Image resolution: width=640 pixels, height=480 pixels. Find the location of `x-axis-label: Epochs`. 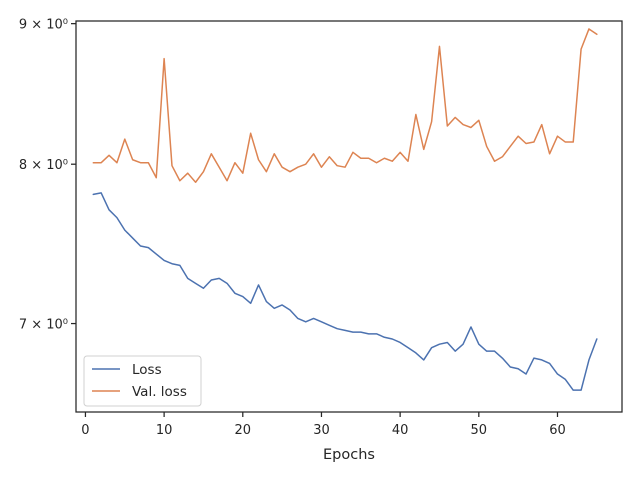

x-axis-label: Epochs is located at coordinates (349, 455).